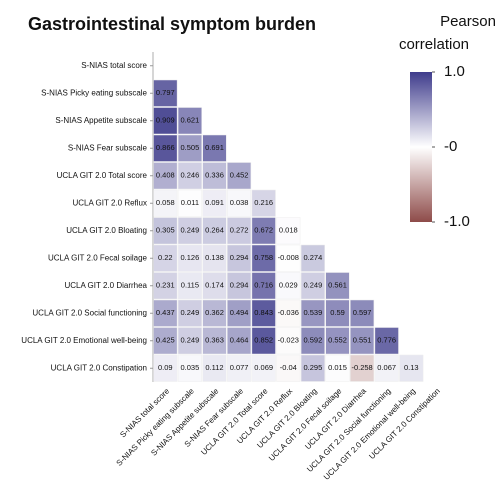 This screenshot has height=495, width=500. I want to click on cell-value: 0.295, so click(313, 367).